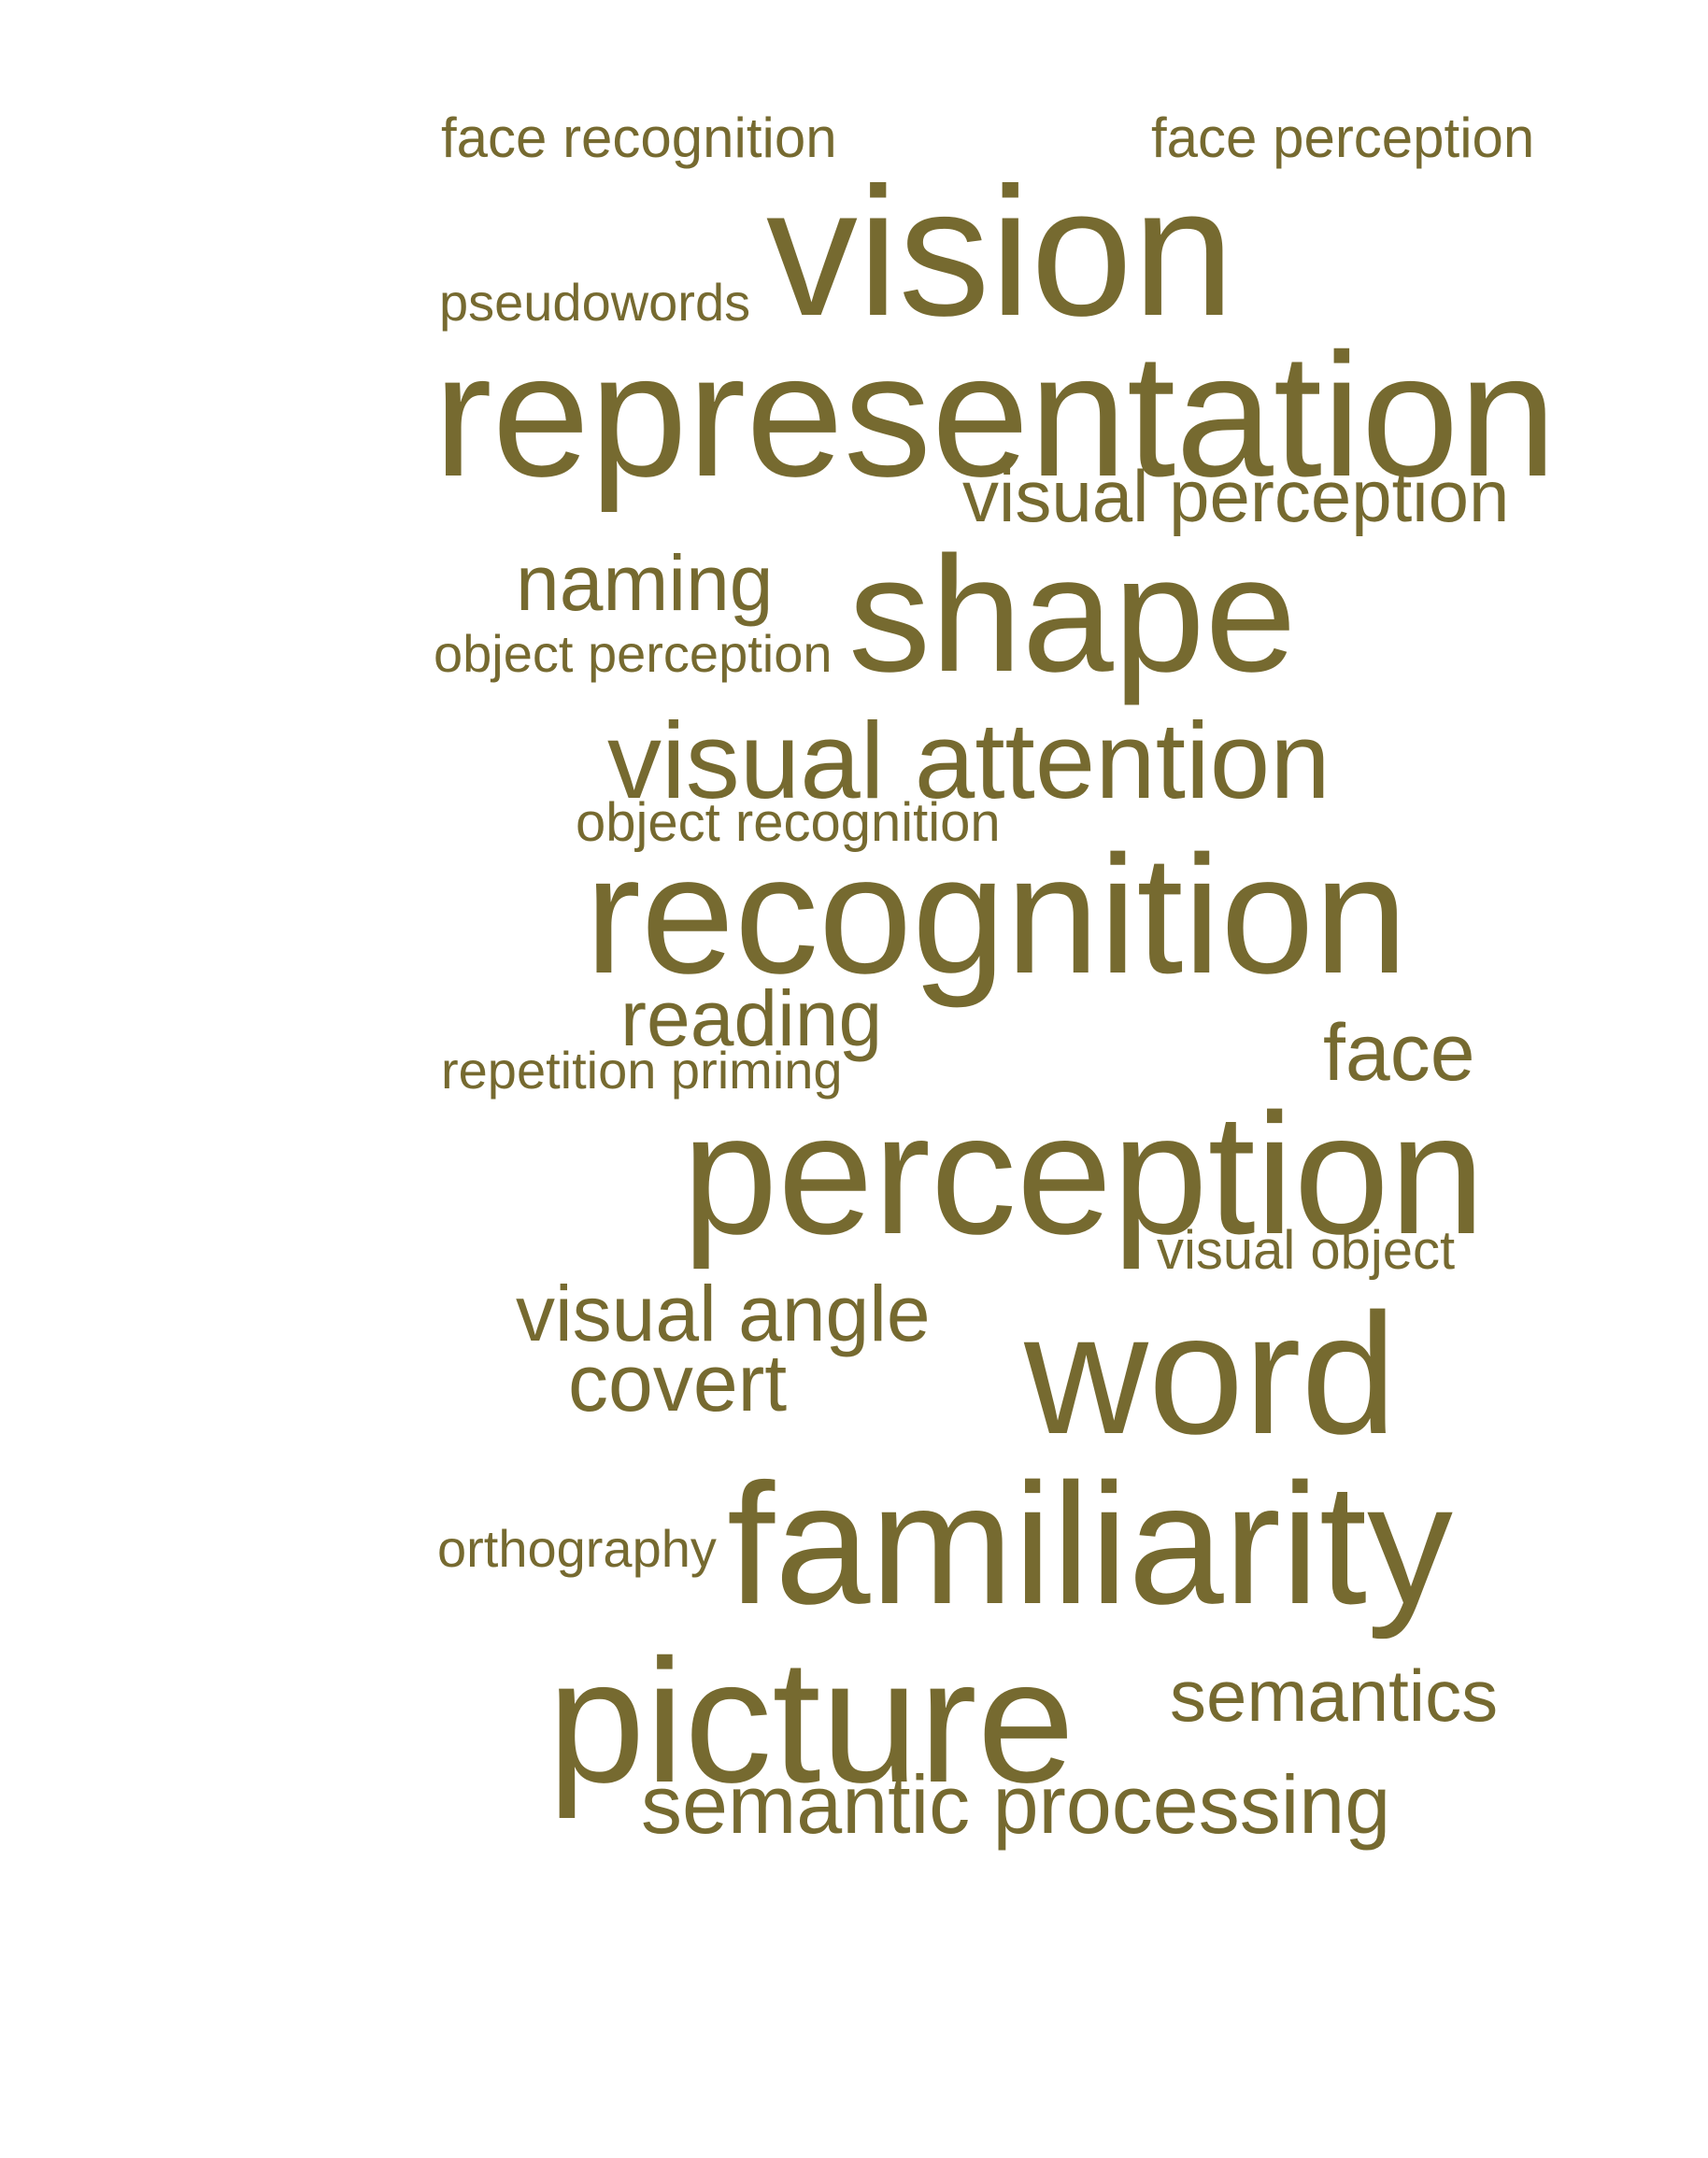 This screenshot has width=1708, height=2158. Describe the element at coordinates (639, 137) in the screenshot. I see `word-face-recognition: face recognition` at that location.